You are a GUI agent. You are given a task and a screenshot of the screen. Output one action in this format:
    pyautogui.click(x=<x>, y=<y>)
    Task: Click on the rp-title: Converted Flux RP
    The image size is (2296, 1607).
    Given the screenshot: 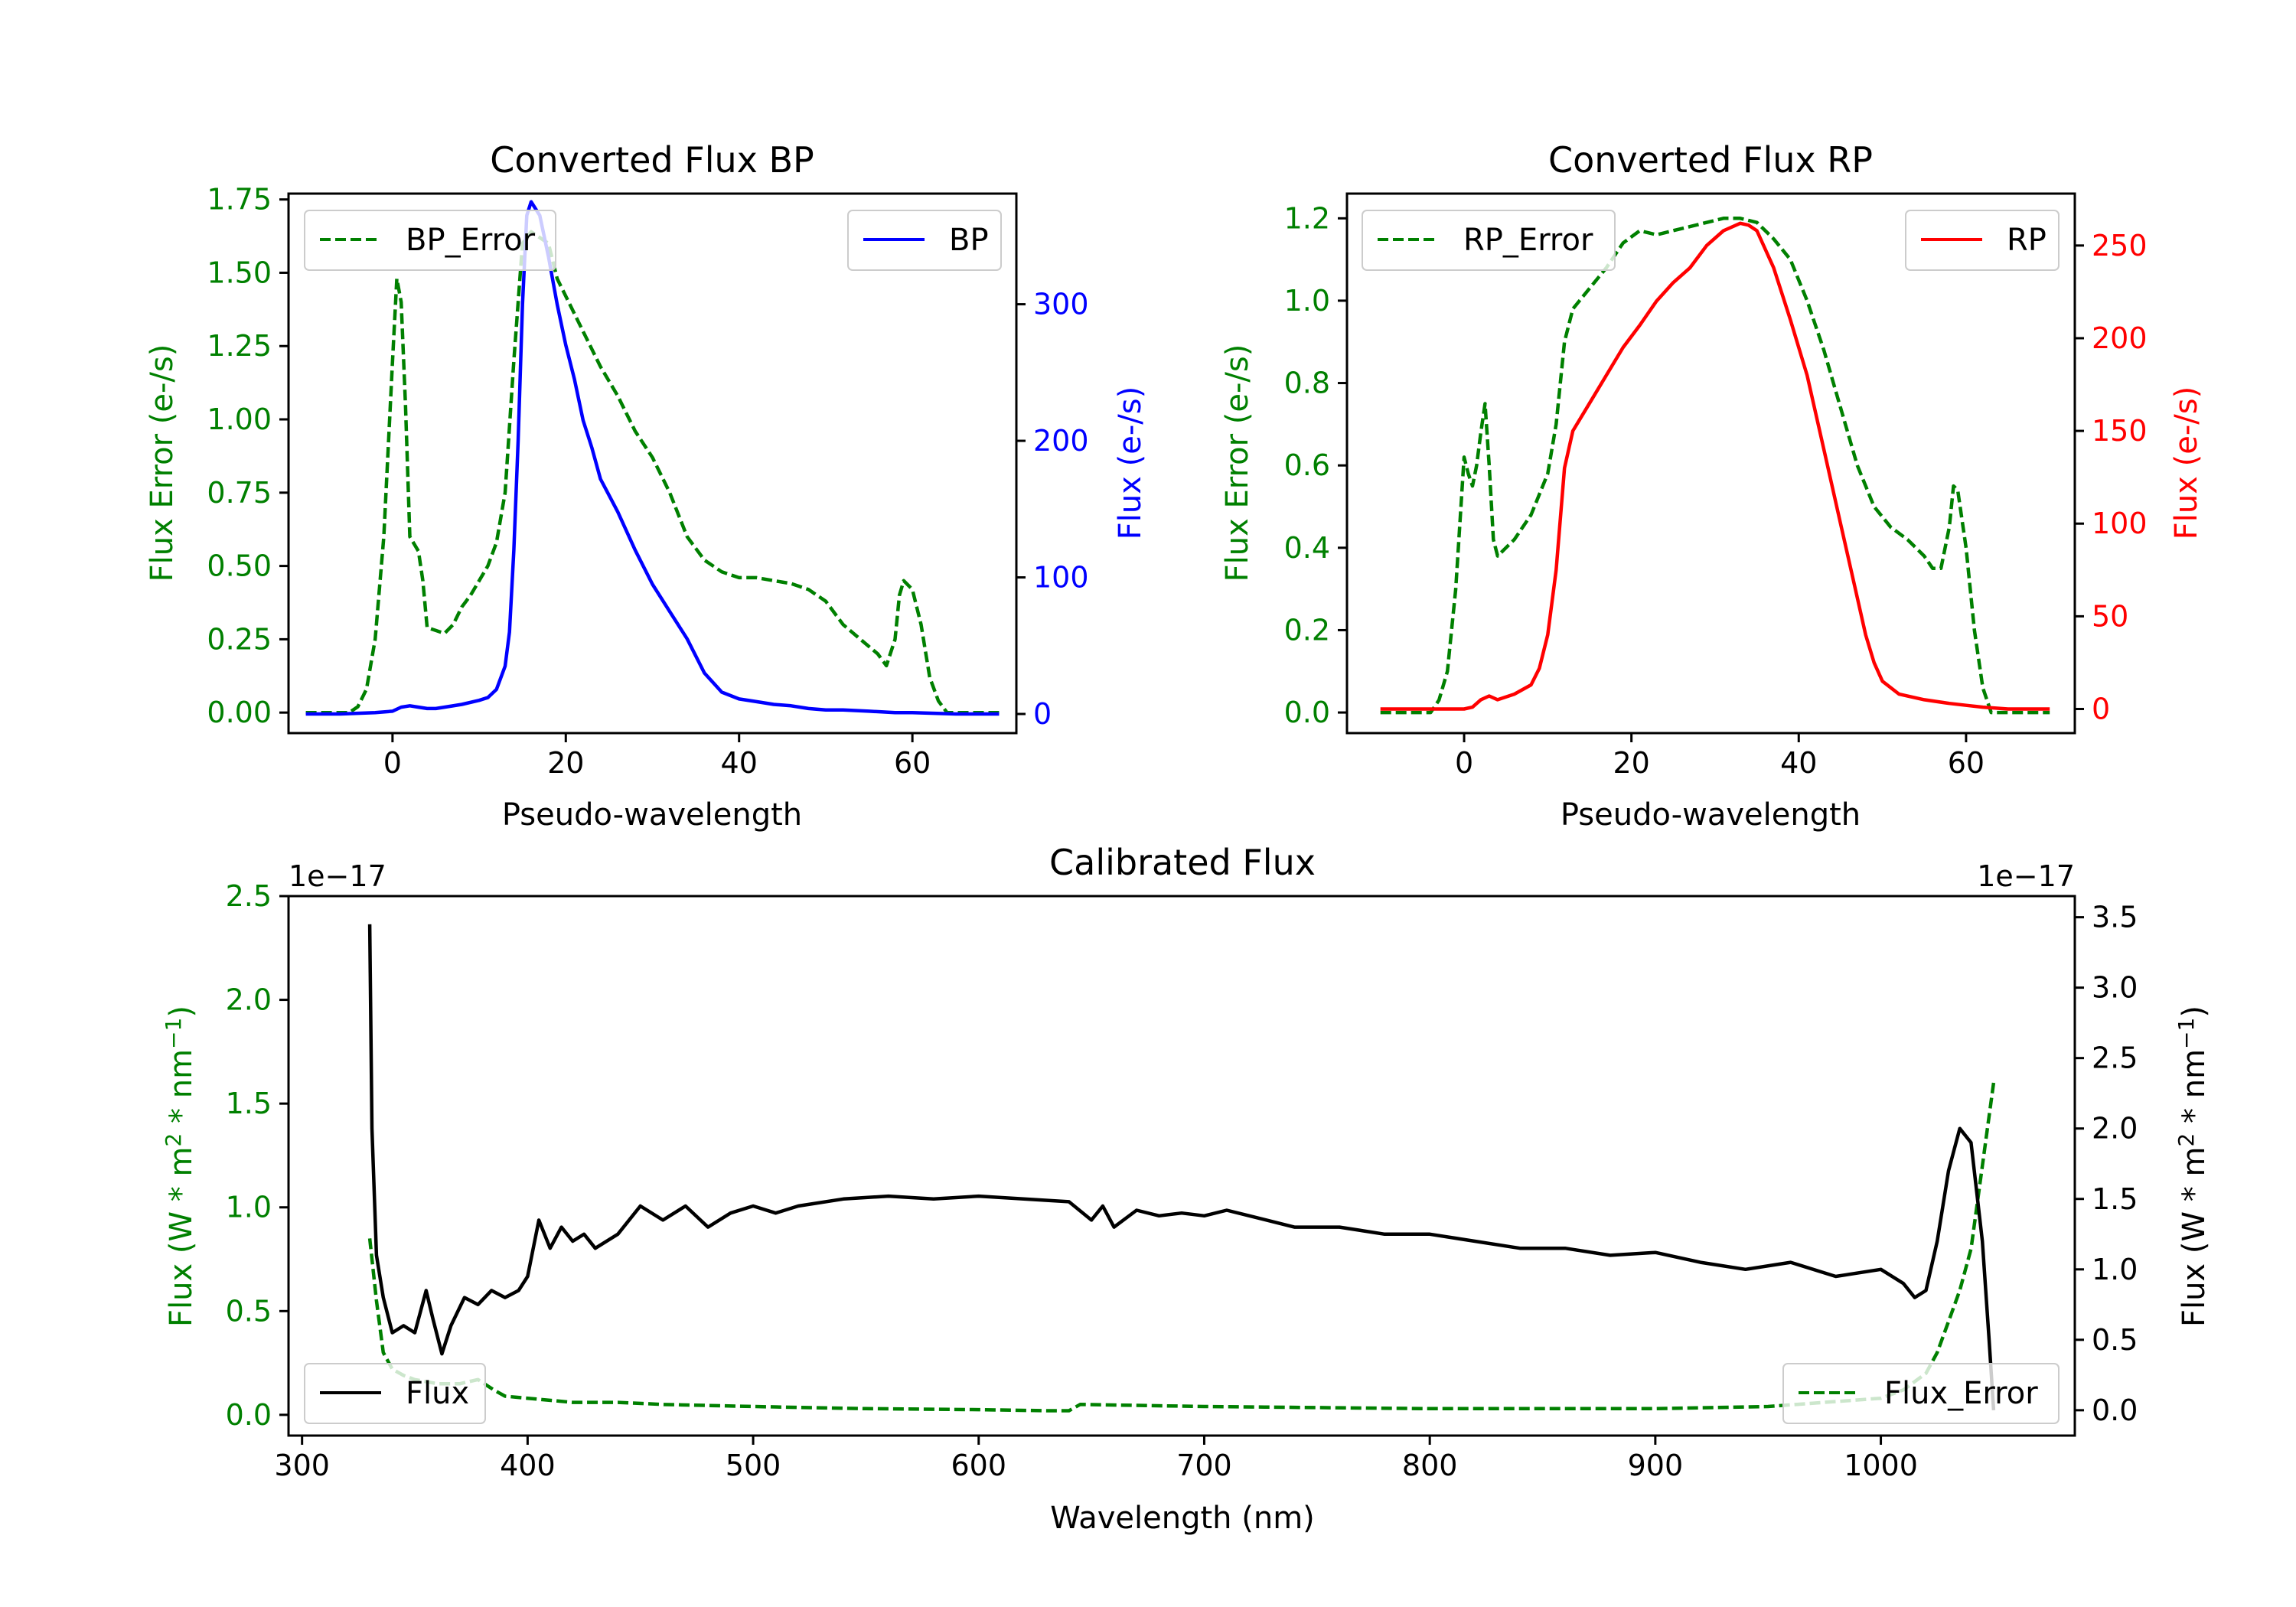 What is the action you would take?
    pyautogui.click(x=1710, y=160)
    